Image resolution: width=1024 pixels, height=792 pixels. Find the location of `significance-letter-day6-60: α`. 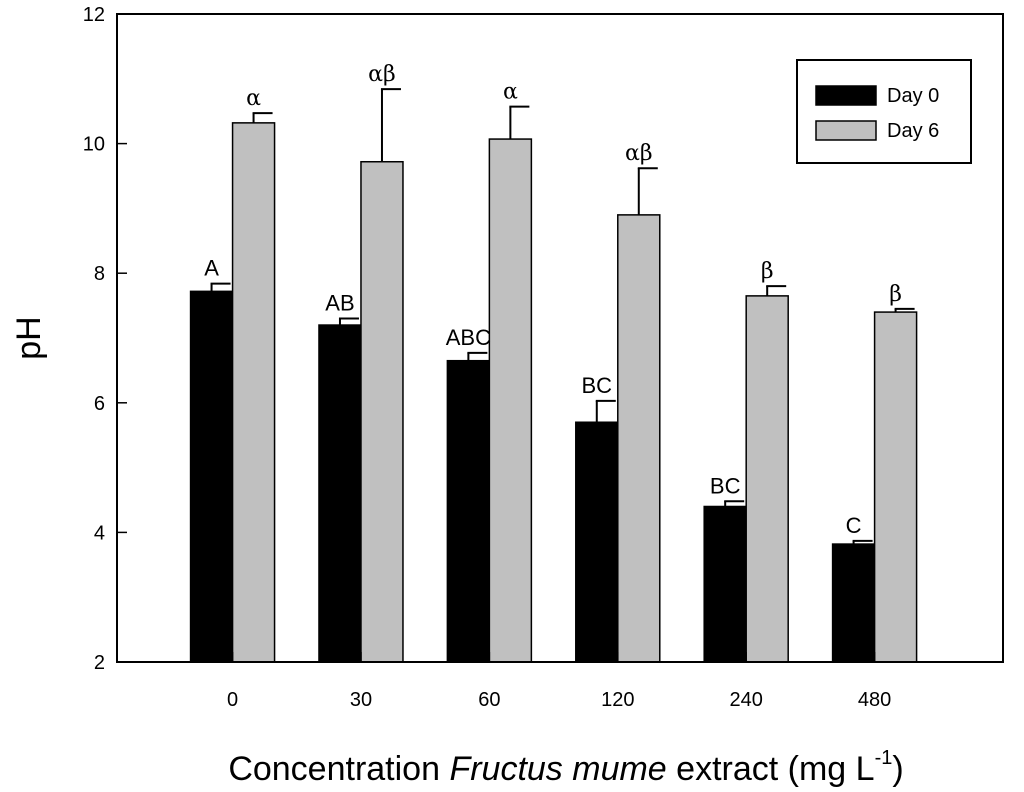

significance-letter-day6-60: α is located at coordinates (510, 92).